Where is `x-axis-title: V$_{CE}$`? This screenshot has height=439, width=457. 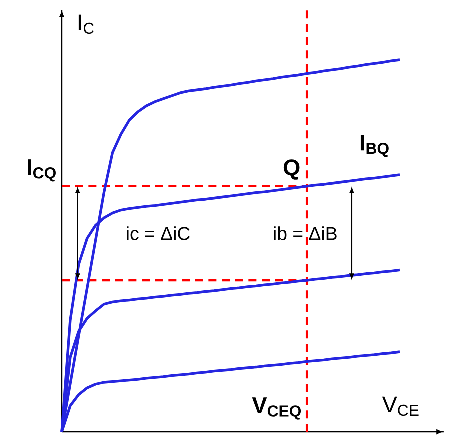 x-axis-title: V$_{CE}$ is located at coordinates (400, 406).